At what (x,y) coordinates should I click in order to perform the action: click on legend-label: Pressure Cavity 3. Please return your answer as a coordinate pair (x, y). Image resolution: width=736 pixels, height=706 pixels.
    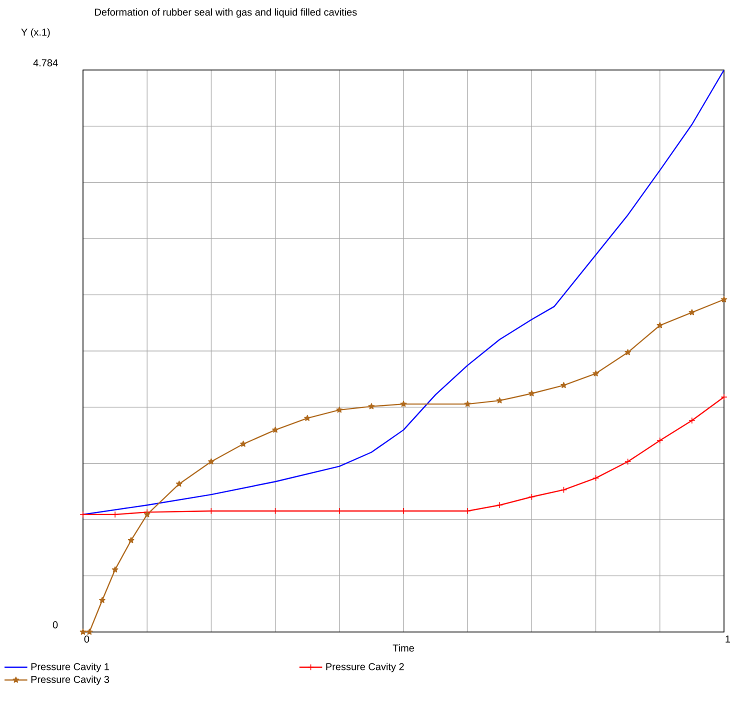
    Looking at the image, I should click on (70, 680).